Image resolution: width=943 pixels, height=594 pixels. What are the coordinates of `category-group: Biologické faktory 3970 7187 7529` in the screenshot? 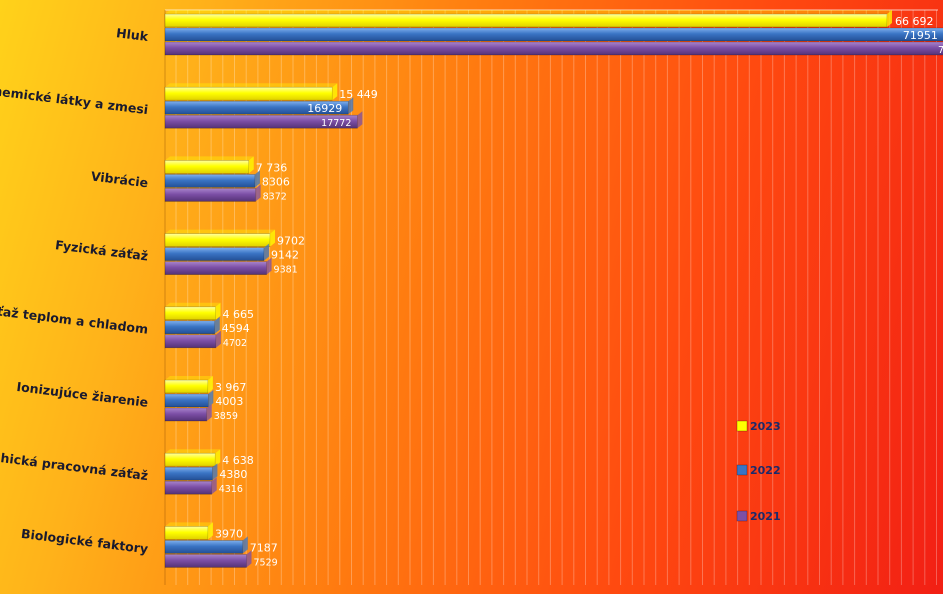 It's located at (149, 545).